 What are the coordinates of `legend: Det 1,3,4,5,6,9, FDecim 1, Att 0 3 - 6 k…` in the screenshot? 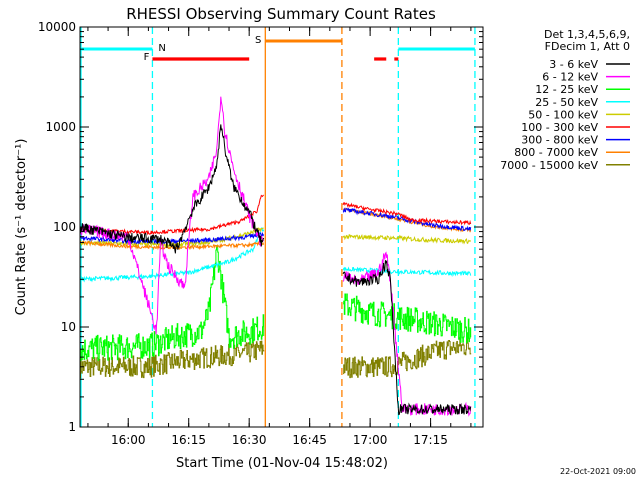 It's located at (565, 100).